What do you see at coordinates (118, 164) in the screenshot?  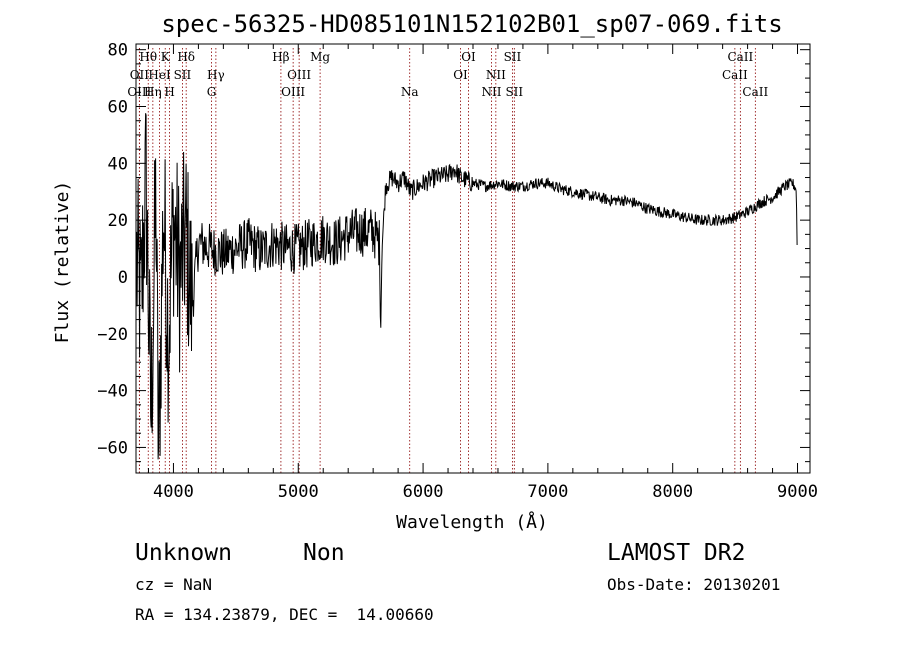 I see `y-tick-label: 40` at bounding box center [118, 164].